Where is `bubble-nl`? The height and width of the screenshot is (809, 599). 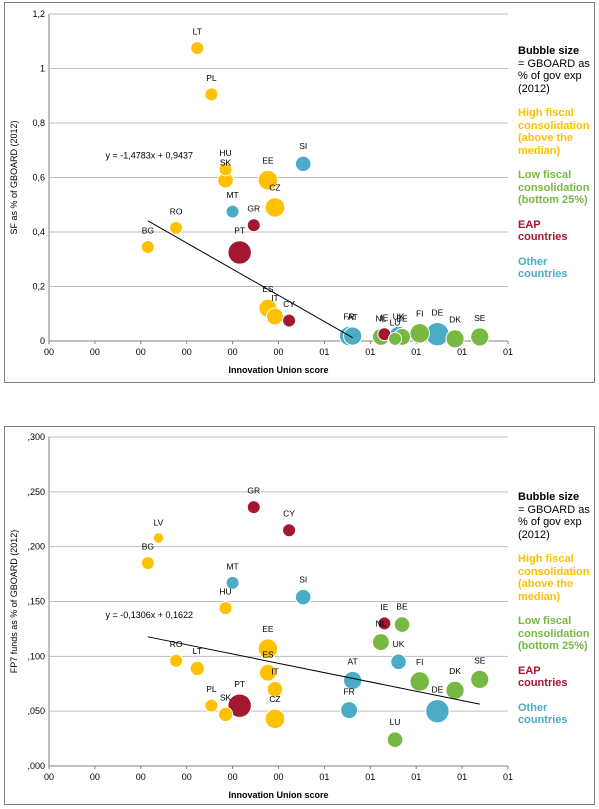 bubble-nl is located at coordinates (380, 642).